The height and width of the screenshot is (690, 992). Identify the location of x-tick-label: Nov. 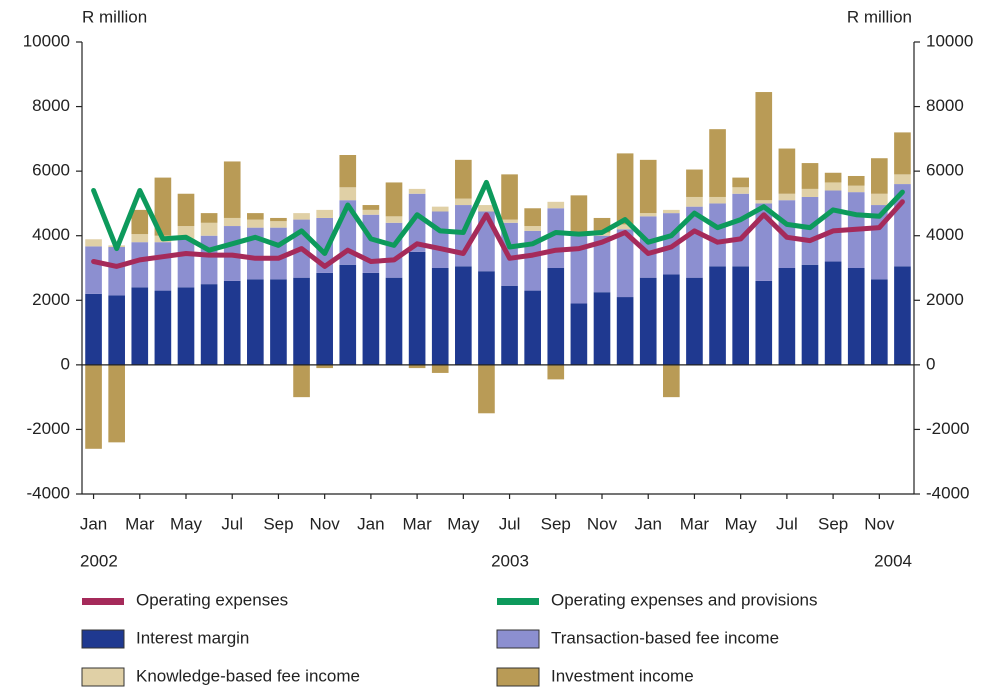
(879, 523).